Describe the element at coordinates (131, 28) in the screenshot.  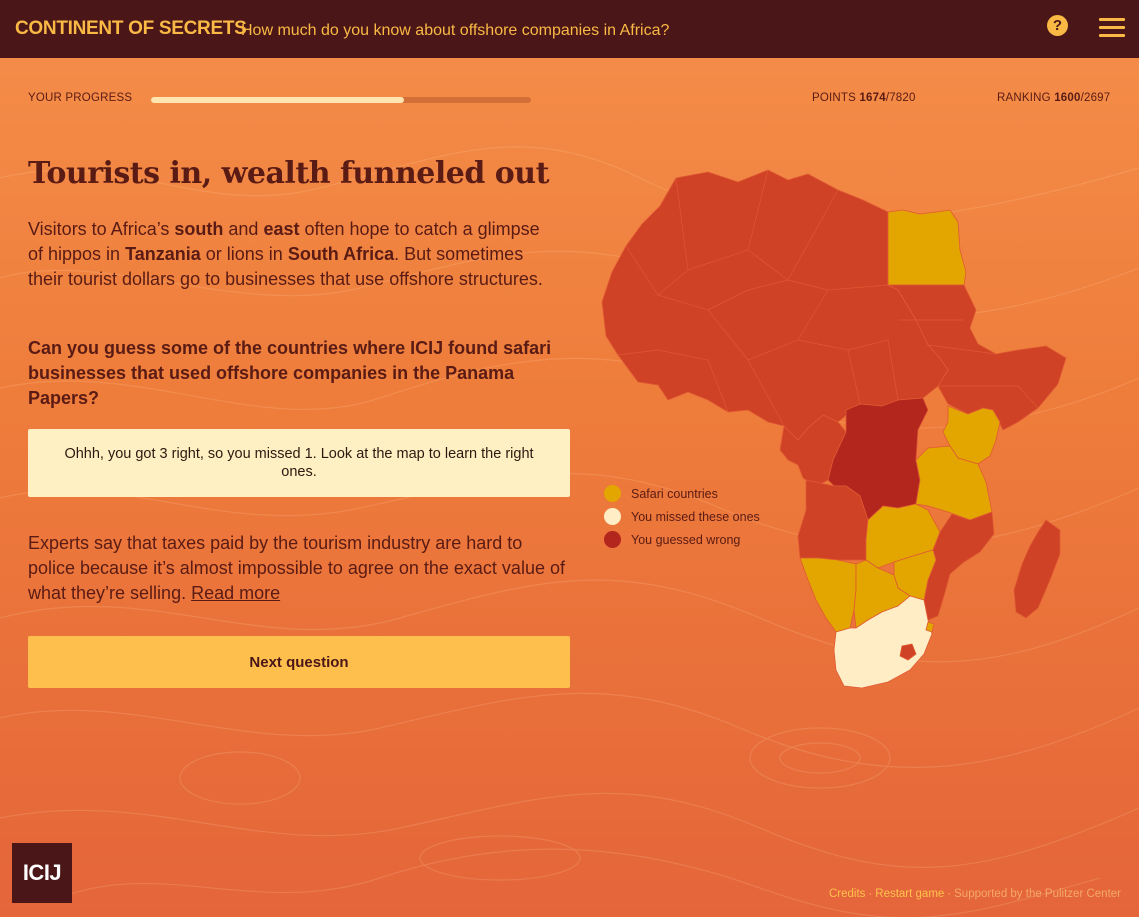
I see `brand-title: CONTINENT OF SECRETS` at that location.